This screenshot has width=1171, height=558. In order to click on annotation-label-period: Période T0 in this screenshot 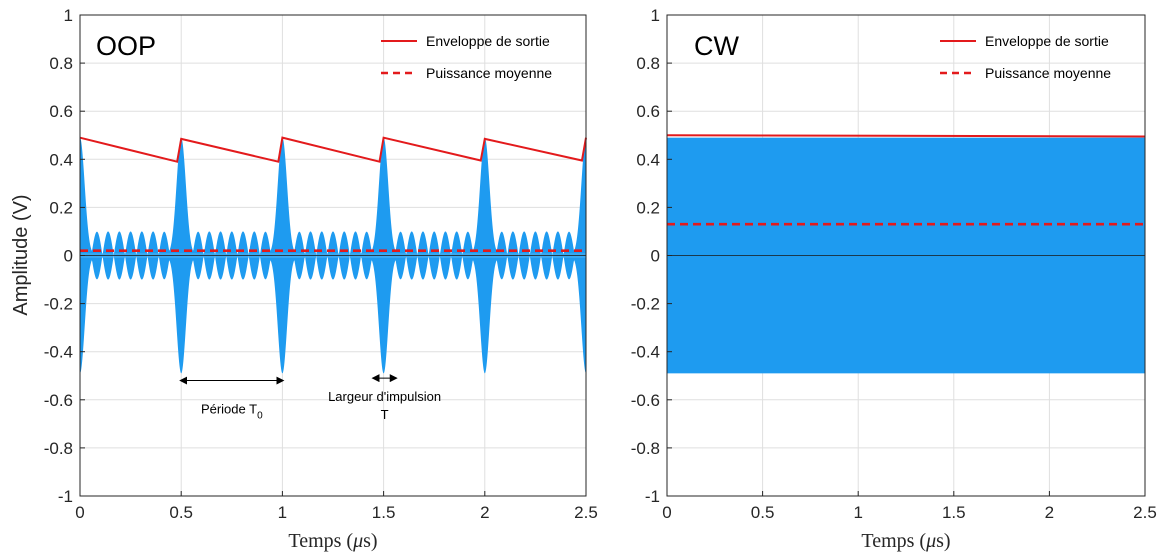, I will do `click(232, 412)`.